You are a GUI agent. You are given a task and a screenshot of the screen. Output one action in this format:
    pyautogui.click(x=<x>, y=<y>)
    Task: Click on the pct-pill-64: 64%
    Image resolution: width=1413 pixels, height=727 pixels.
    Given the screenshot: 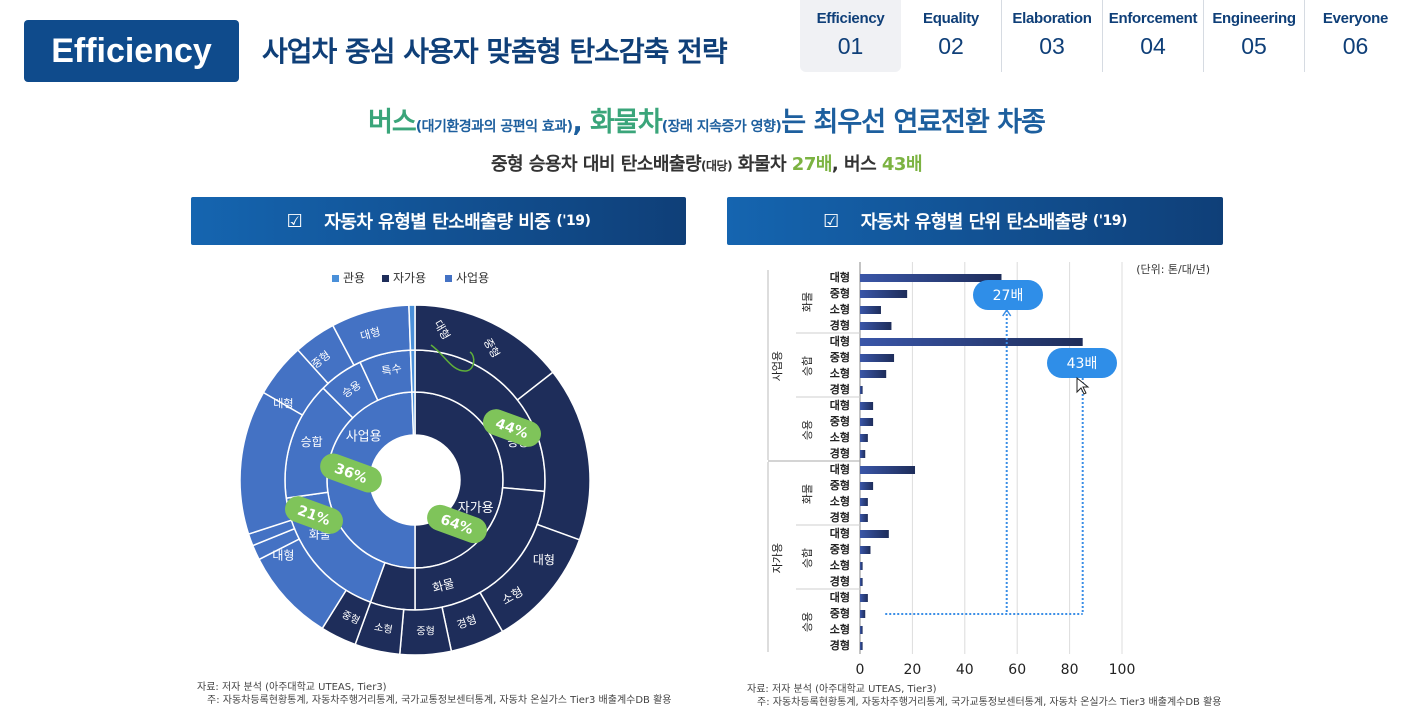 What is the action you would take?
    pyautogui.click(x=457, y=524)
    